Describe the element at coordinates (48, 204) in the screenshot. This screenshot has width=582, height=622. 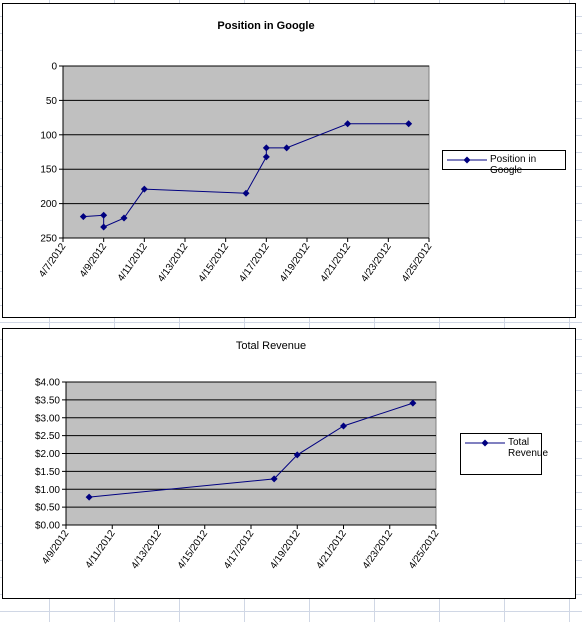
I see `y-tick-label: 200` at that location.